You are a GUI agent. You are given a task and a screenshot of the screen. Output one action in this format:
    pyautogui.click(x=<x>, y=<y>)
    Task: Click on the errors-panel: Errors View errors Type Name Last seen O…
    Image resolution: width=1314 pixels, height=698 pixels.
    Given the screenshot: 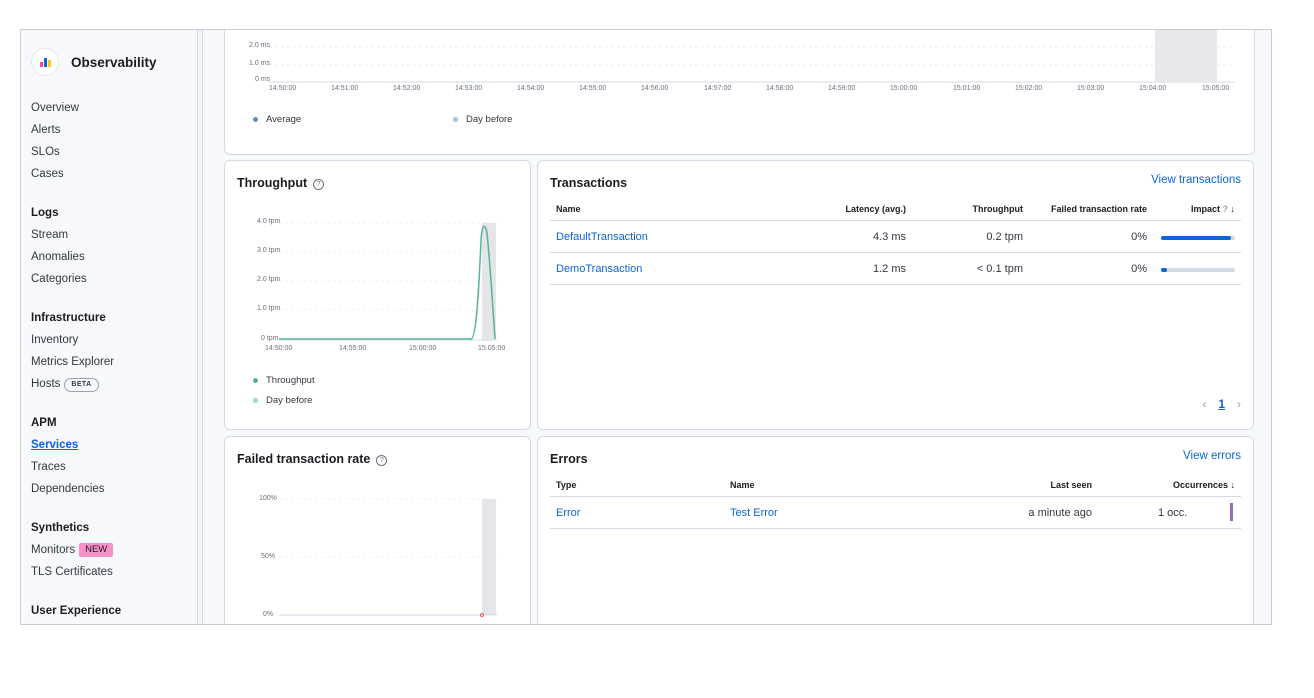 What is the action you would take?
    pyautogui.click(x=895, y=530)
    